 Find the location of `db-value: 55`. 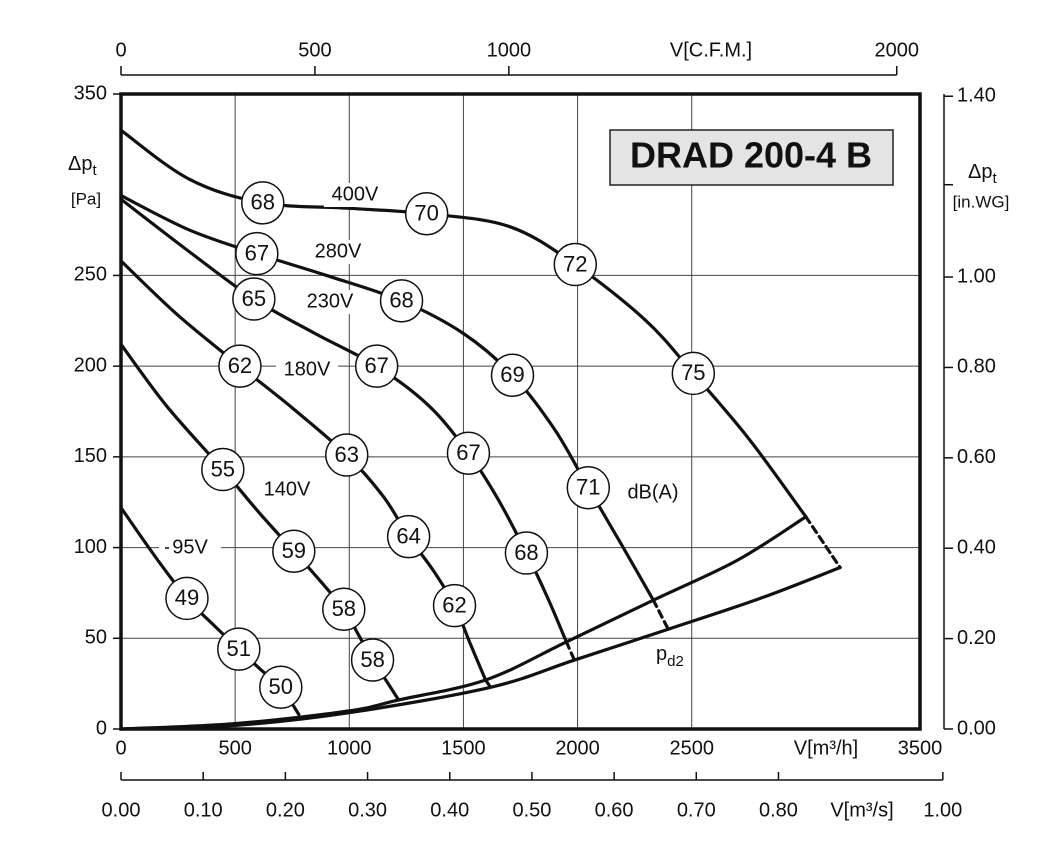

db-value: 55 is located at coordinates (223, 468).